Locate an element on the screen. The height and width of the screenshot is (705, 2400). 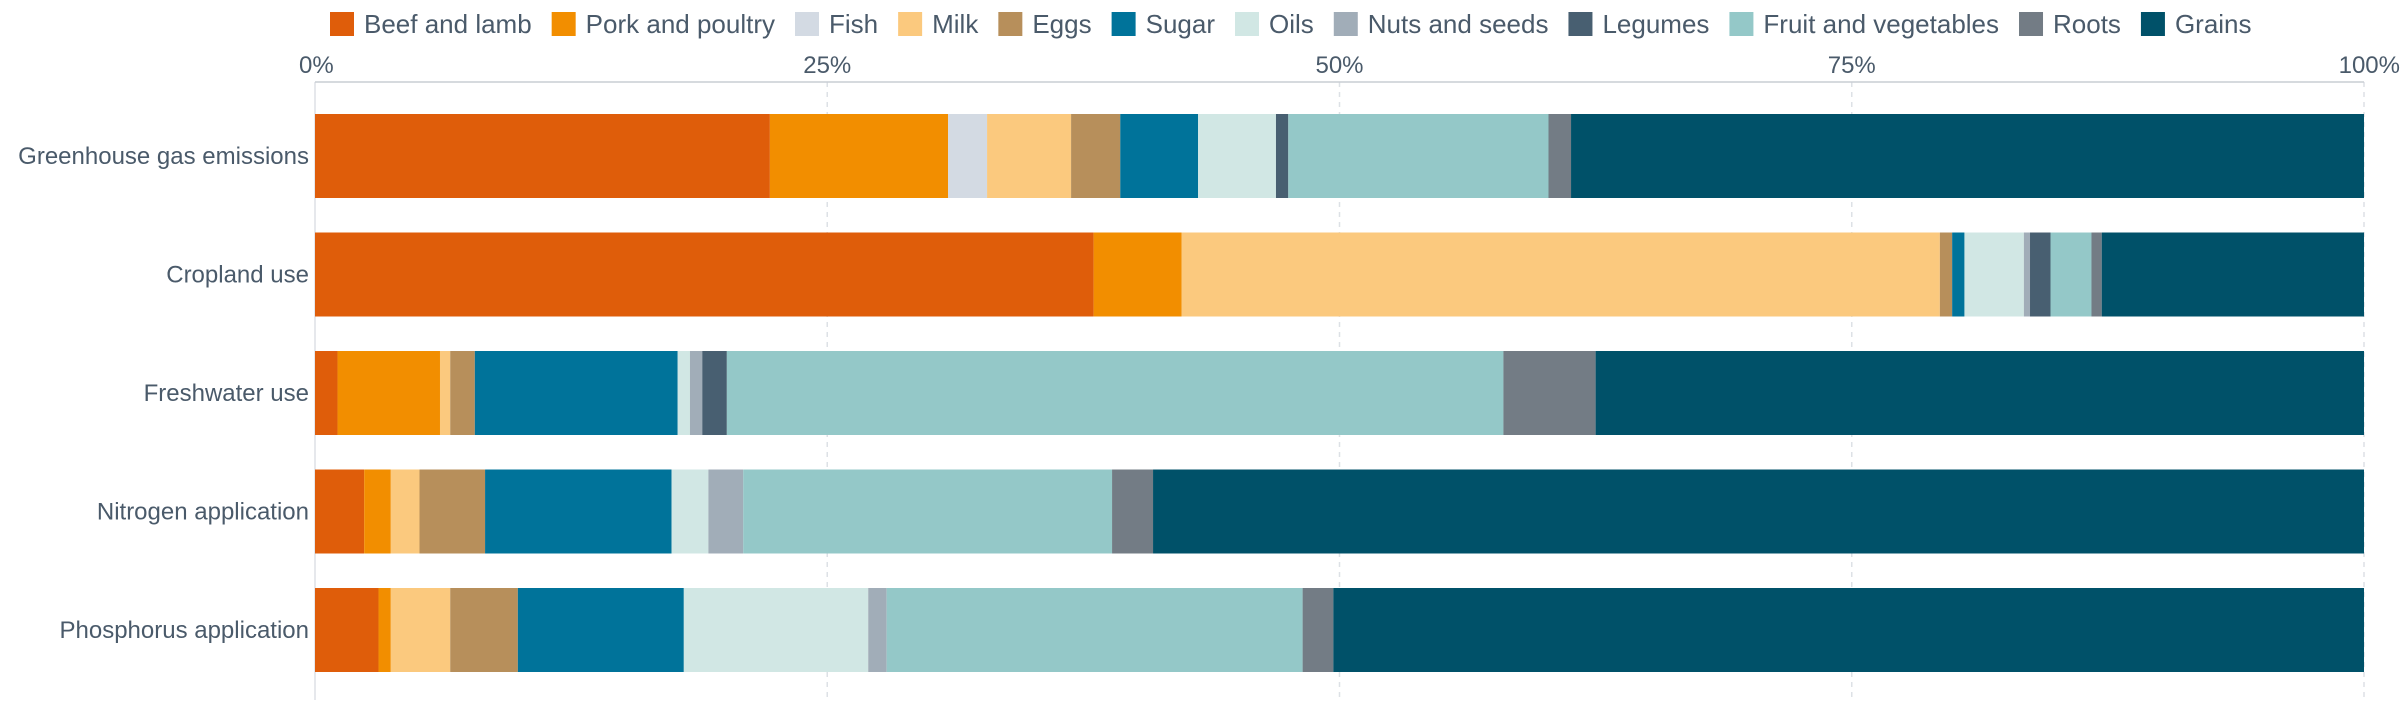
bar-row-phosphorus-application is located at coordinates (1339, 630).